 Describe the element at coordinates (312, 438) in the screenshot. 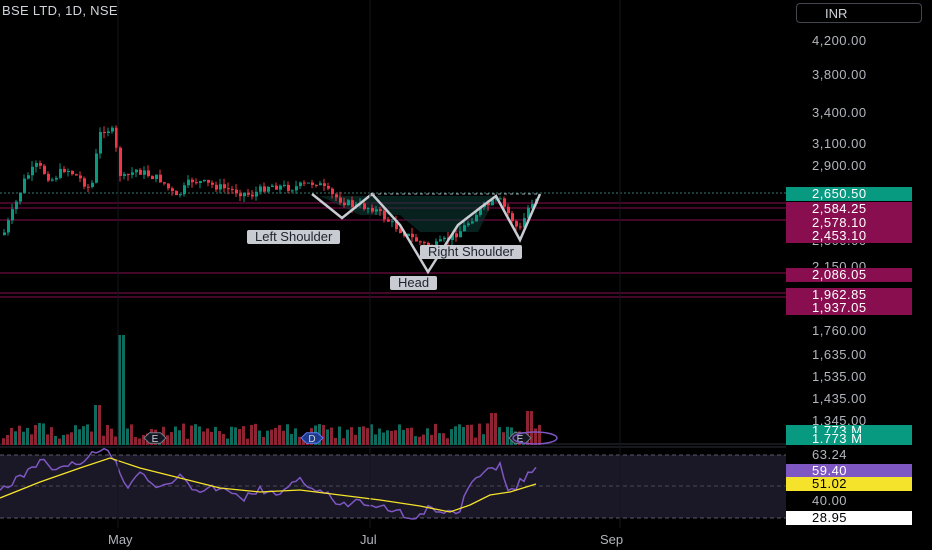

I see `event-marker: D` at that location.